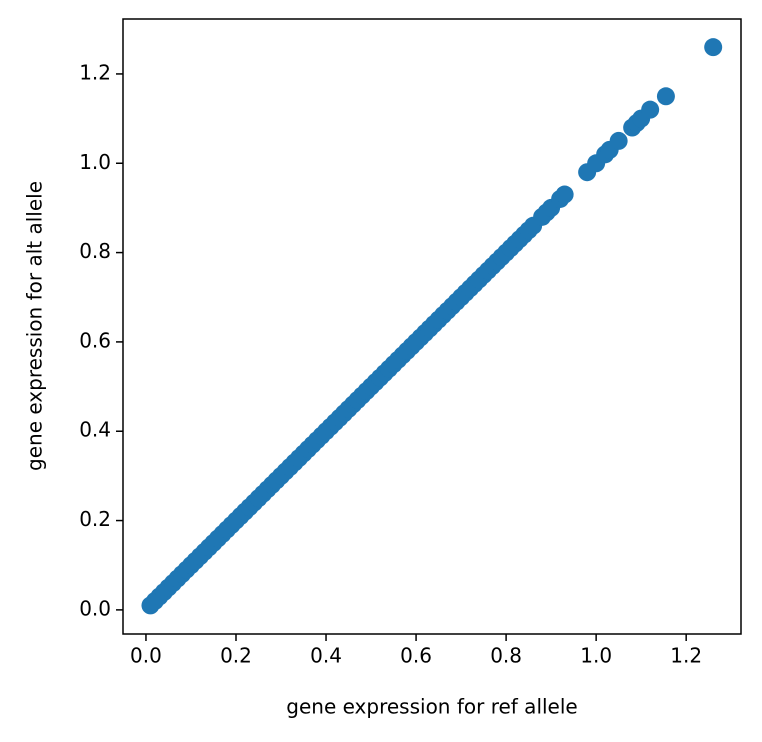 This screenshot has width=762, height=742. I want to click on x-axis-label: gene expression for ref allele, so click(431, 707).